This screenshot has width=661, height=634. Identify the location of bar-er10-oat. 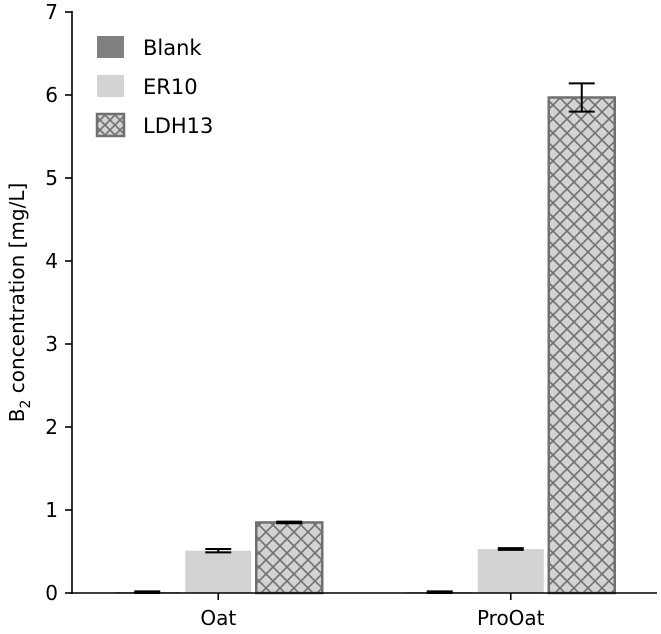
(218, 571).